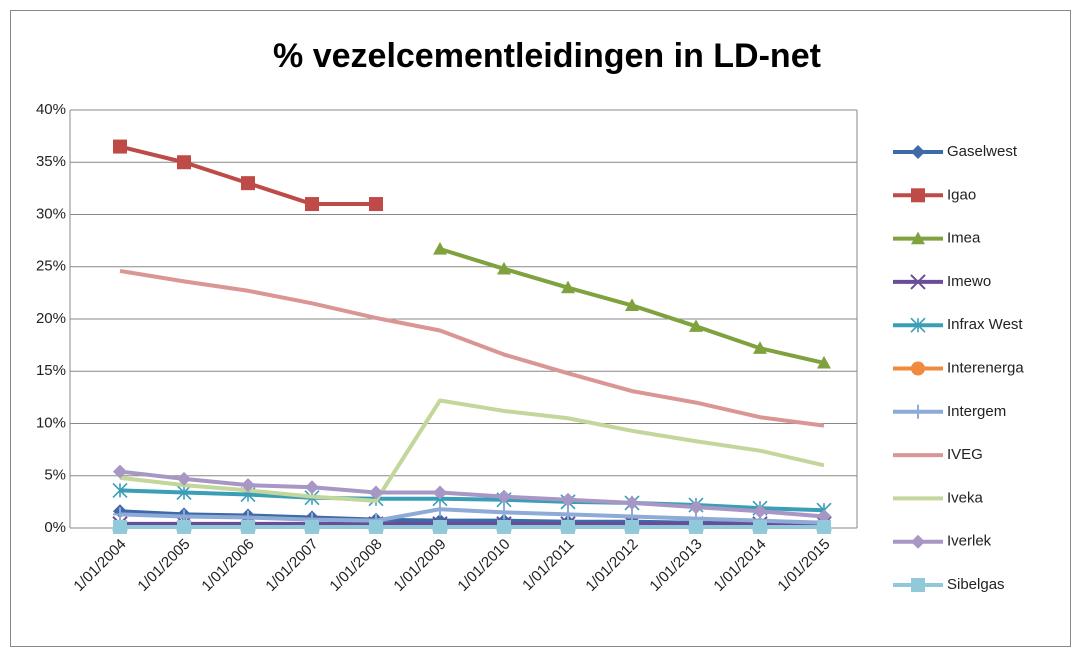  Describe the element at coordinates (51, 318) in the screenshot. I see `y-tick-label: 20%` at that location.